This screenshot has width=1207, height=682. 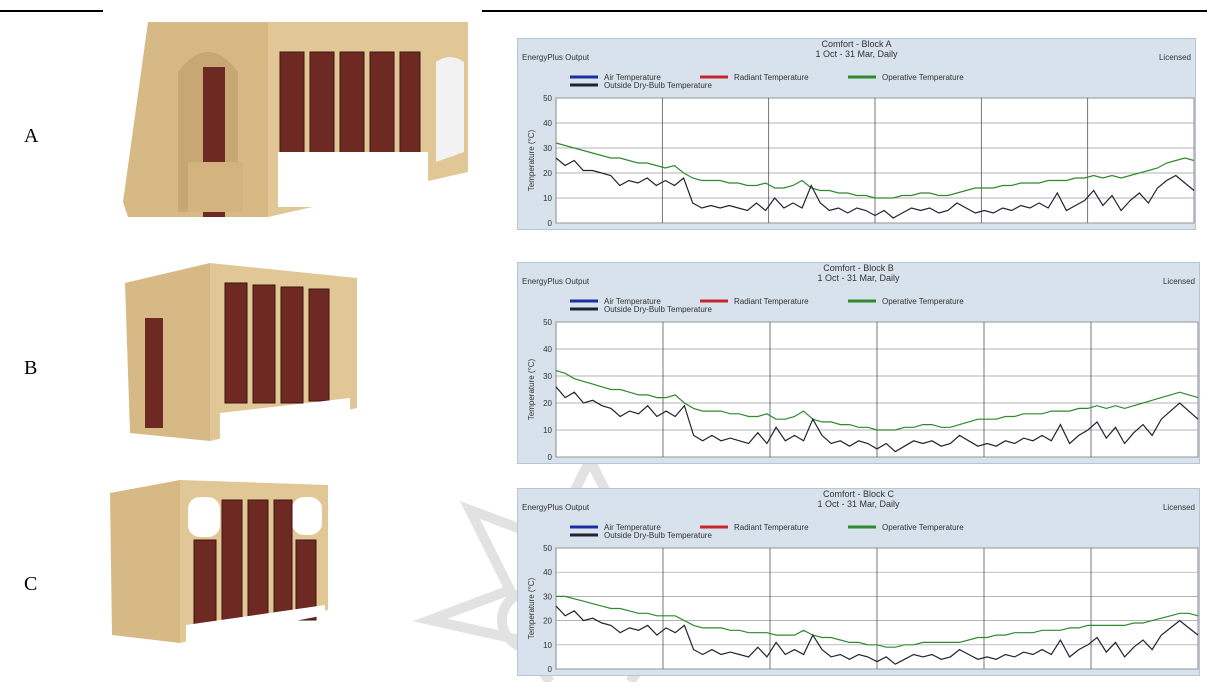 What do you see at coordinates (547, 572) in the screenshot?
I see `chart-c-ytick-40: 40` at bounding box center [547, 572].